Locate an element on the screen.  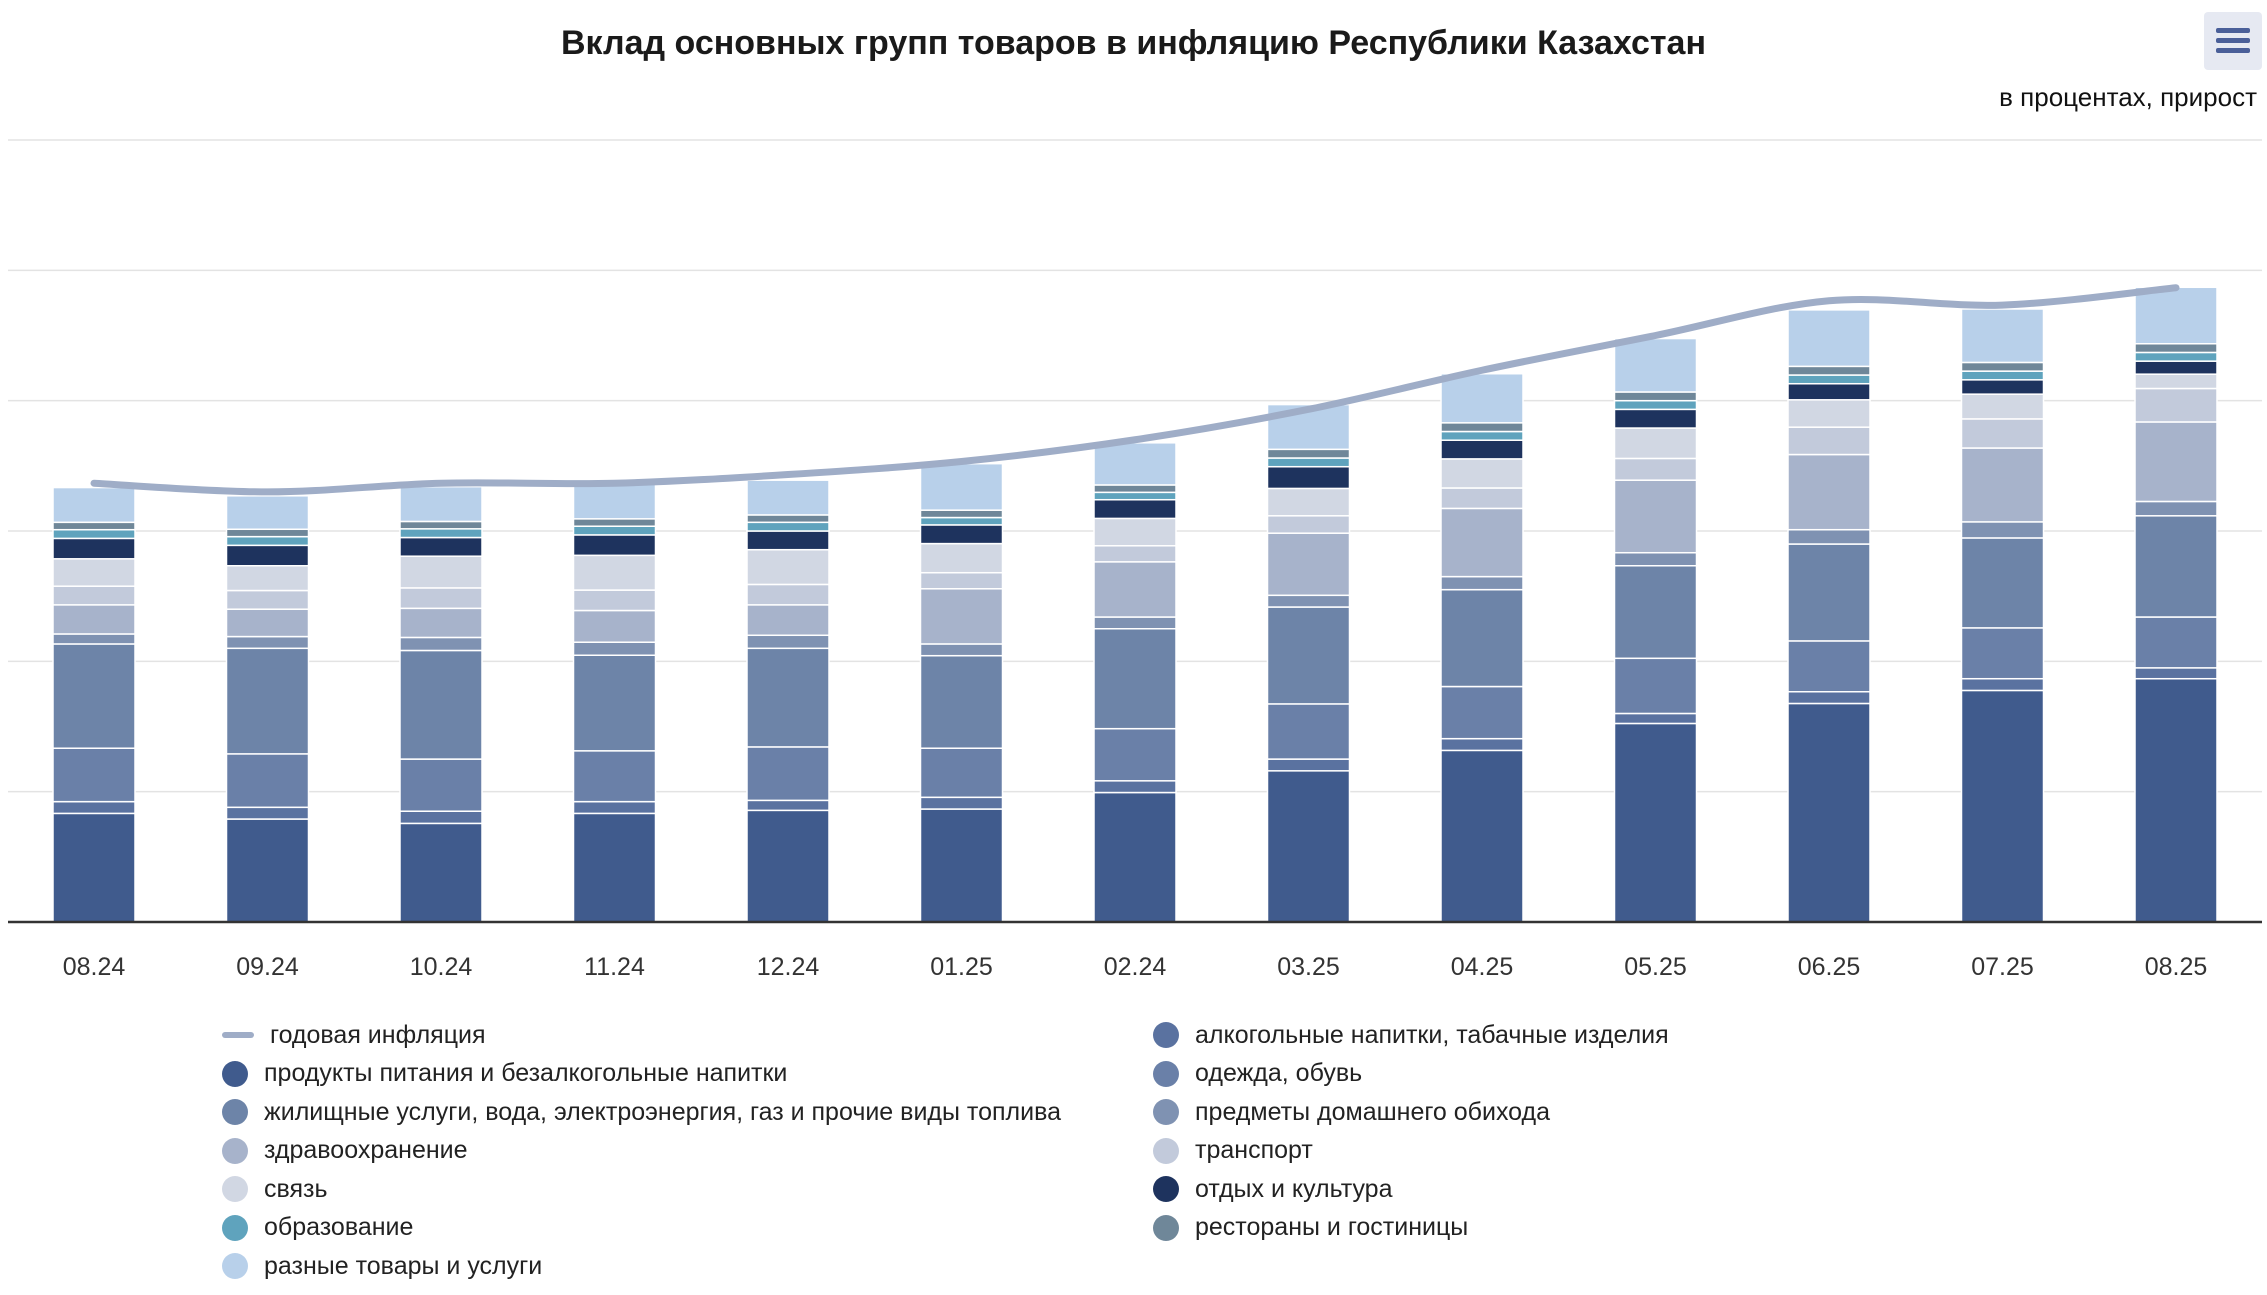
chart-subtitle: в процентах, прирост is located at coordinates (2128, 97).